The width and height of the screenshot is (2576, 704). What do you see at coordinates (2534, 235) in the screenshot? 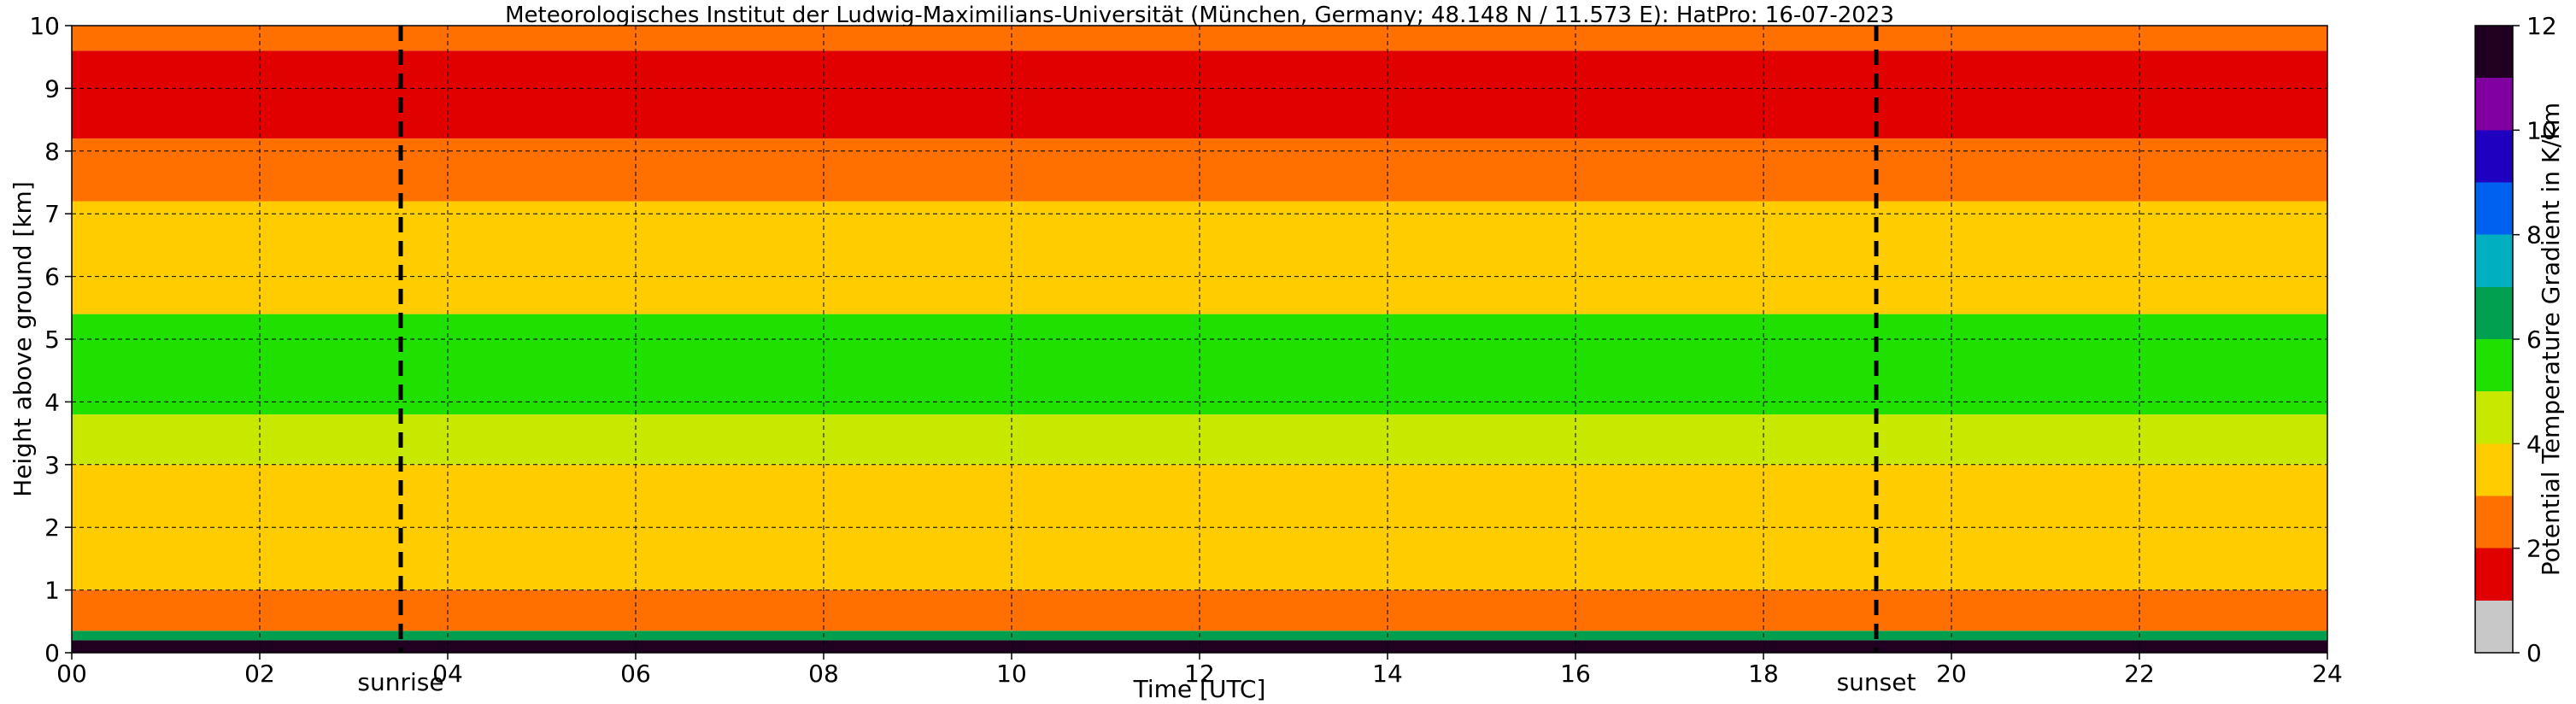
I see `colorbar-tick-label: 8` at bounding box center [2534, 235].